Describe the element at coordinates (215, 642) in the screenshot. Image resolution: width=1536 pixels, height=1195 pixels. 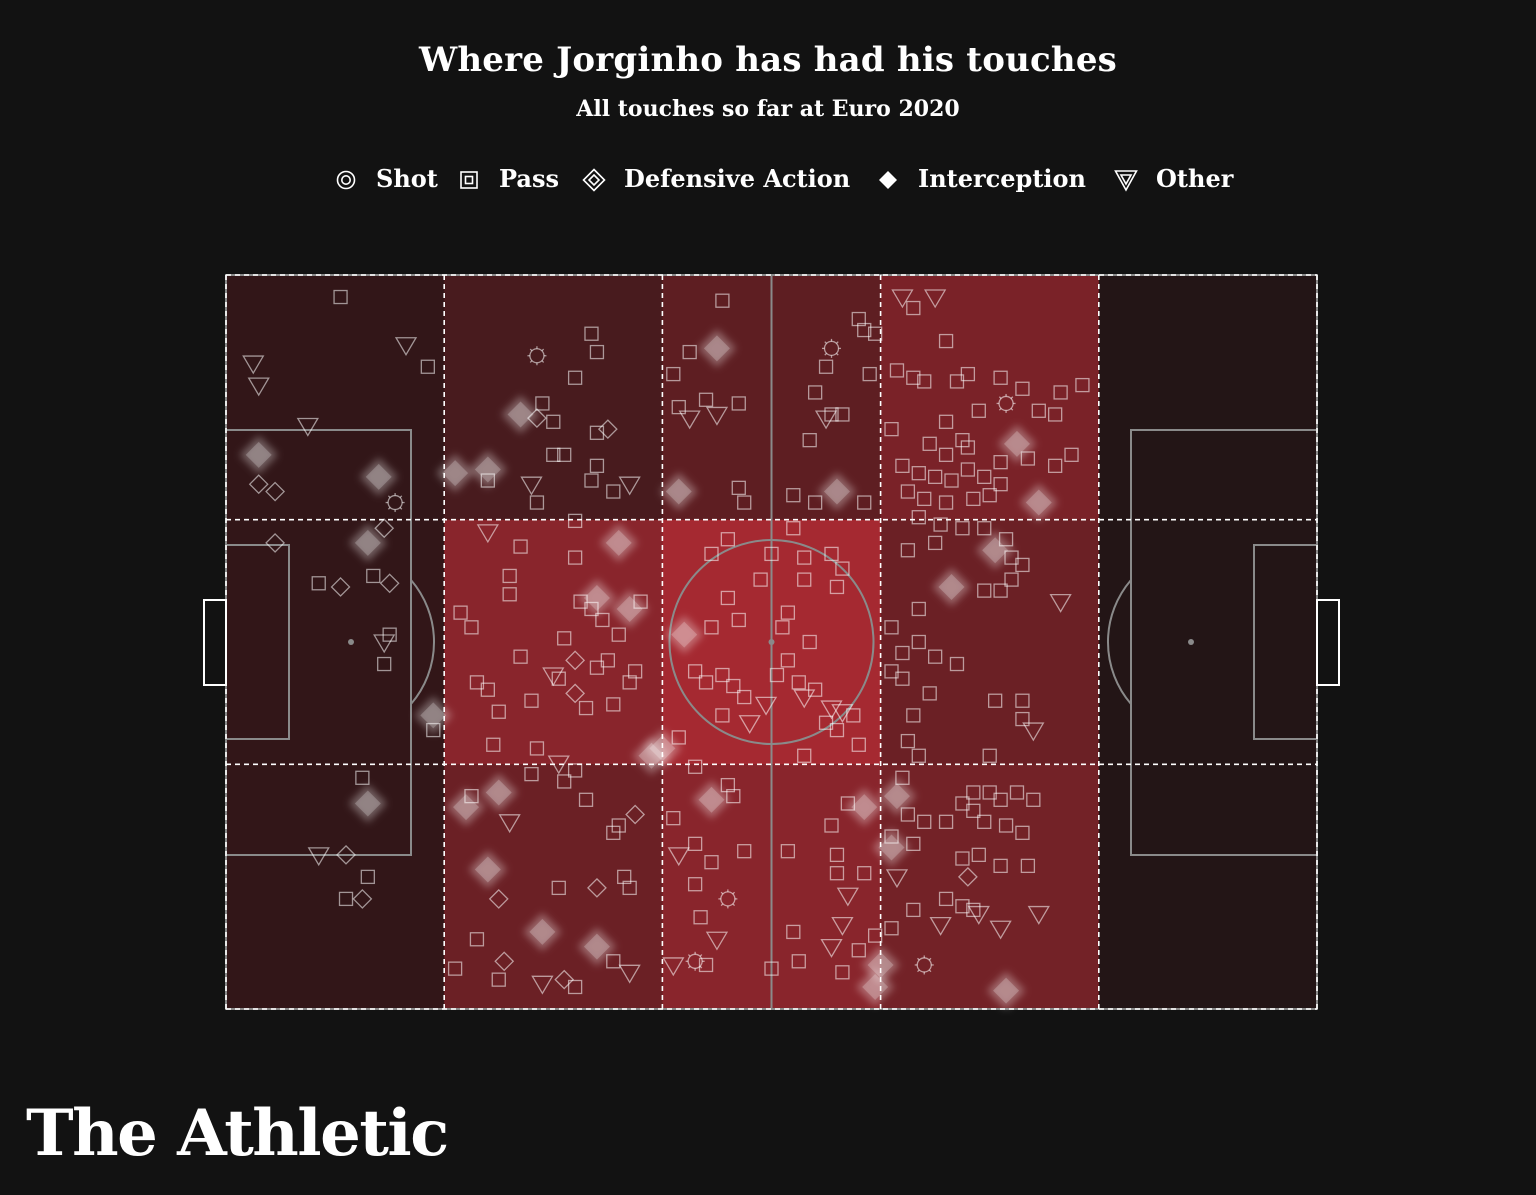
I see `left-goal` at that location.